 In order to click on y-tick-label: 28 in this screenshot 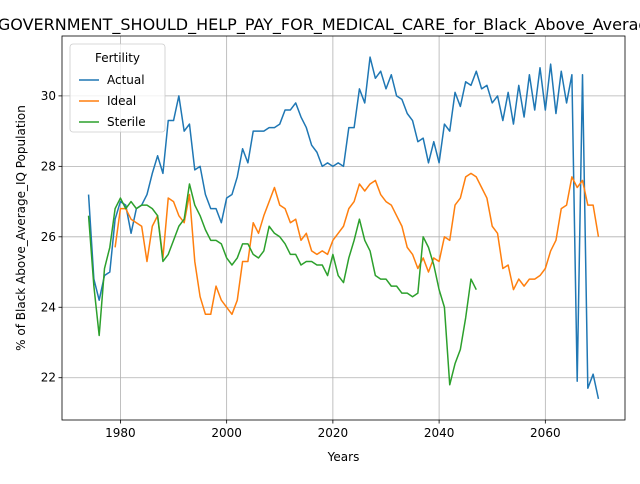, I will do `click(48, 166)`.